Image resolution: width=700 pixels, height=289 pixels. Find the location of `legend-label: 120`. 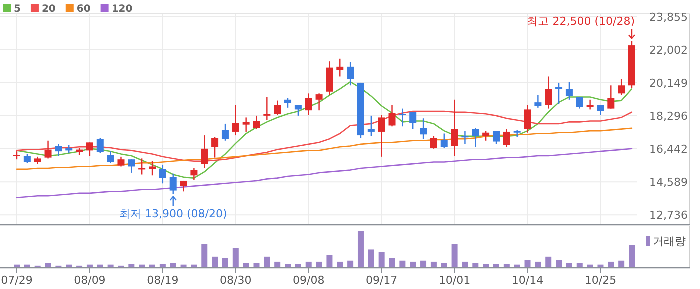

legend-label: 120 is located at coordinates (122, 9).